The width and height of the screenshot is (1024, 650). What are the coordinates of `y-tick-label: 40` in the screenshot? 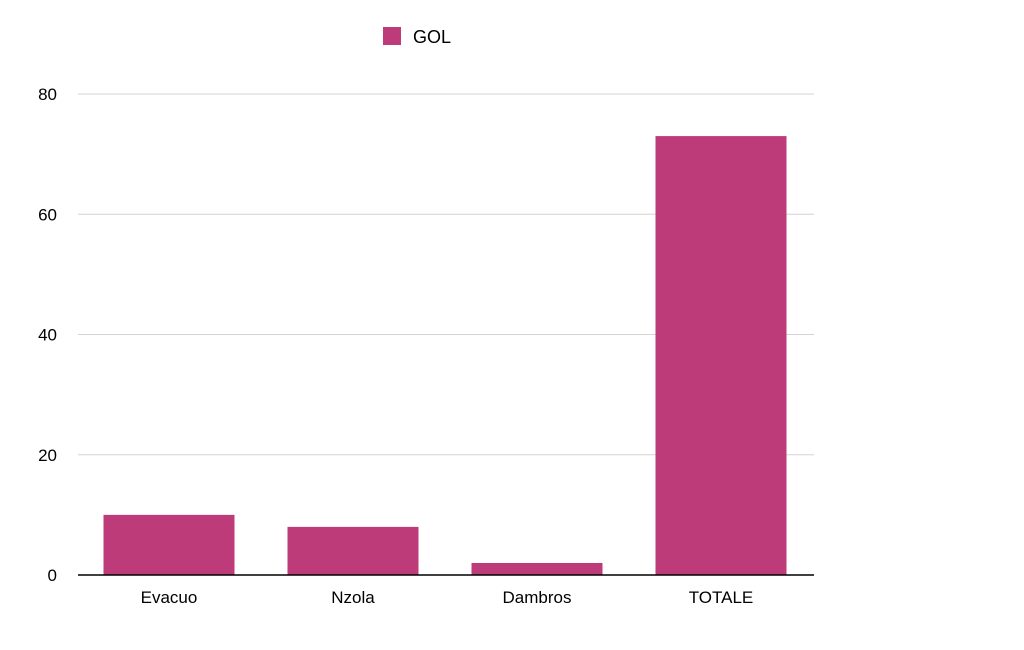 It's located at (47, 335).